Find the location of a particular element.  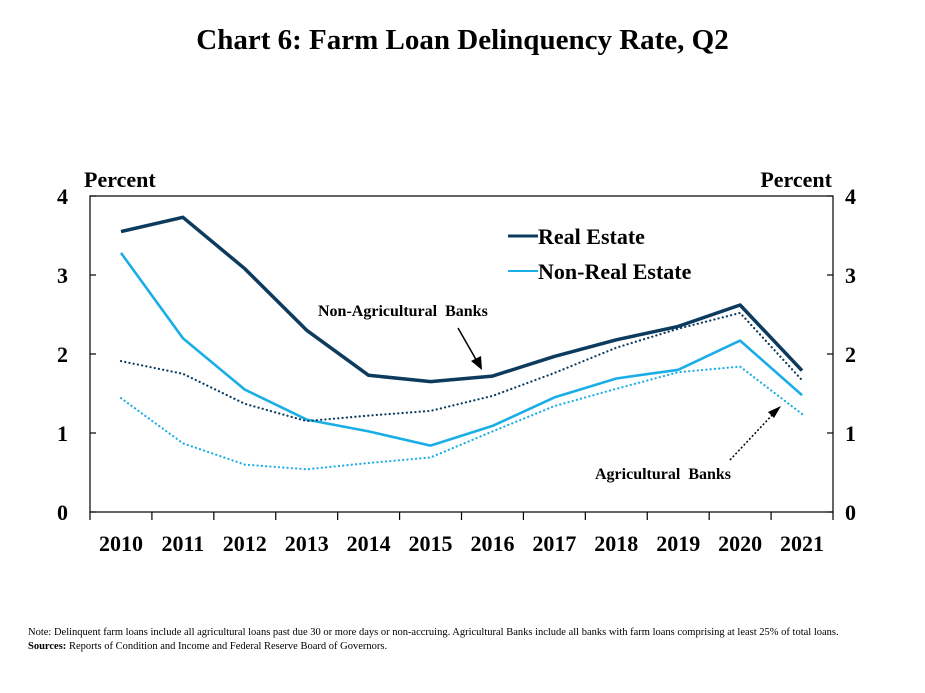

annotation-arrow-agricultural is located at coordinates (752, 436).